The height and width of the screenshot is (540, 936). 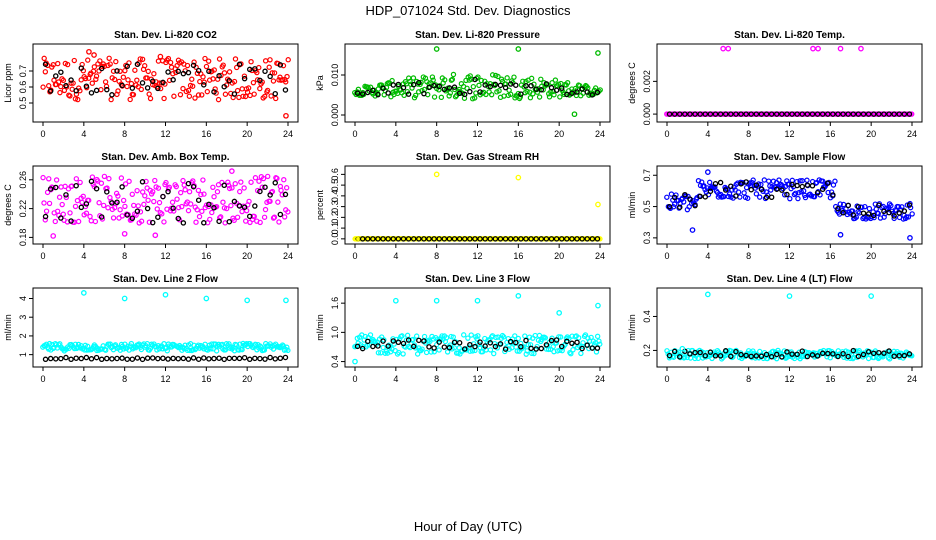 I want to click on y-tick-label: 0.5, so click(x=23, y=103).